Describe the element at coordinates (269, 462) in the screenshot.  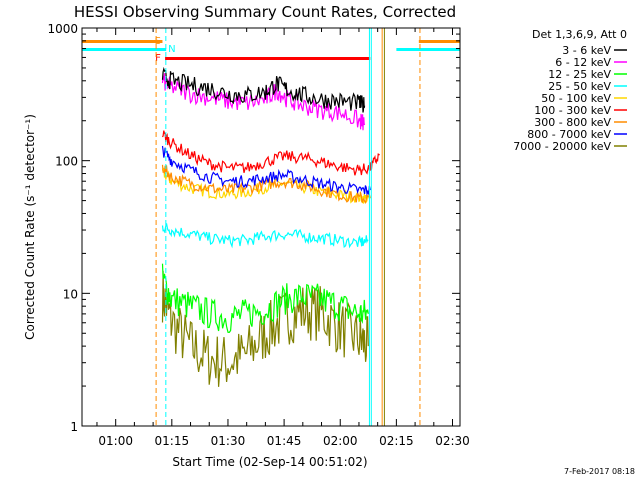
I see `x-axis-label: Start Time (02-Sep-14 00:51:02)` at that location.